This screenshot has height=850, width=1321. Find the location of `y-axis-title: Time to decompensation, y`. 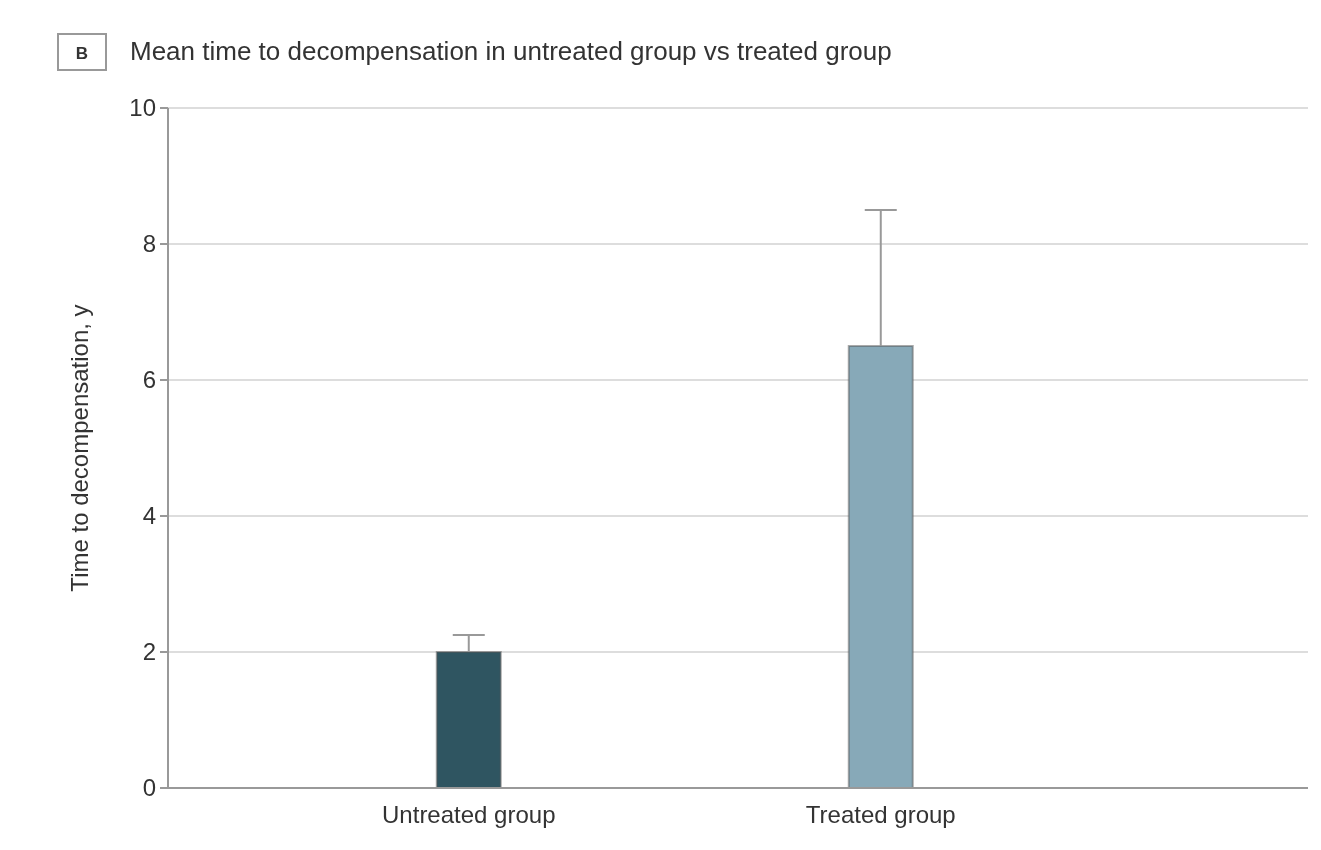

y-axis-title: Time to decompensation, y is located at coordinates (79, 448).